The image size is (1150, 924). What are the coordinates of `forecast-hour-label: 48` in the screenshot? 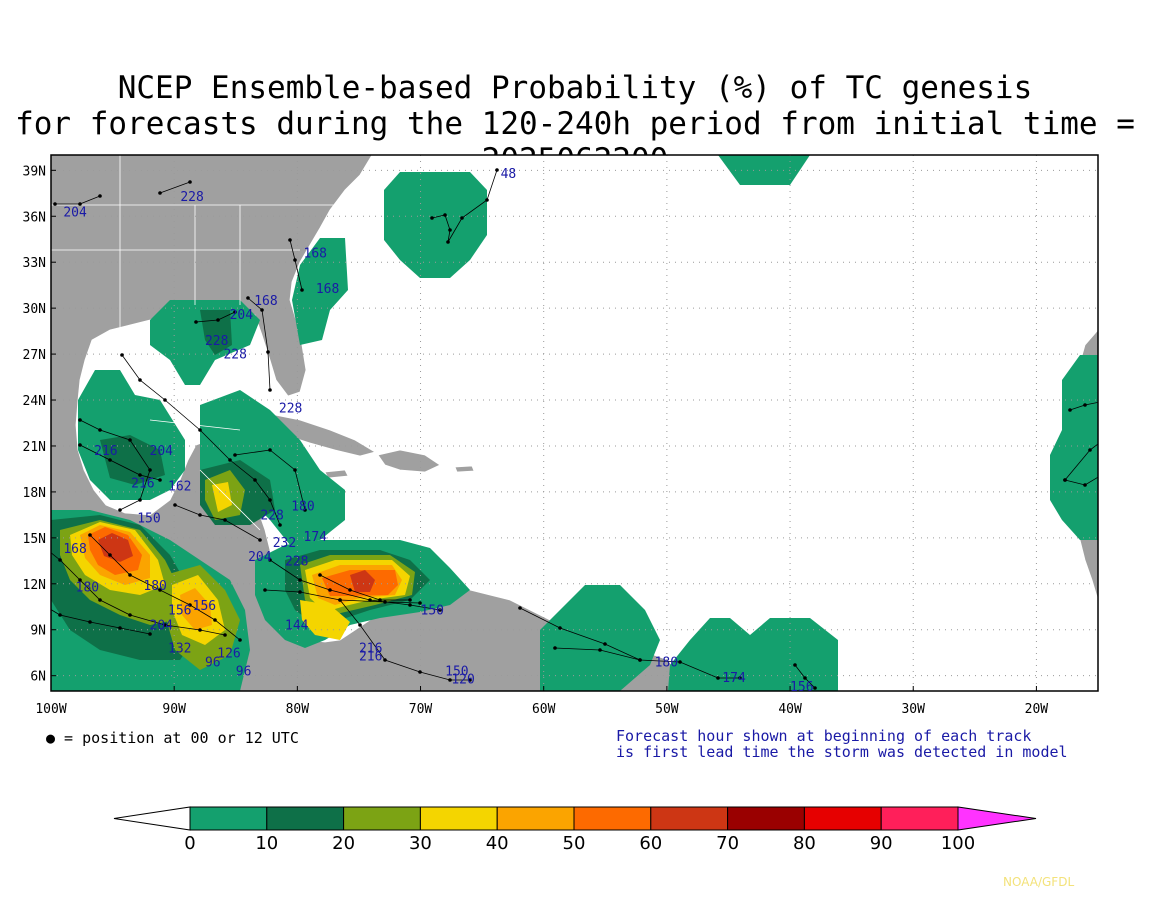 It's located at (509, 174).